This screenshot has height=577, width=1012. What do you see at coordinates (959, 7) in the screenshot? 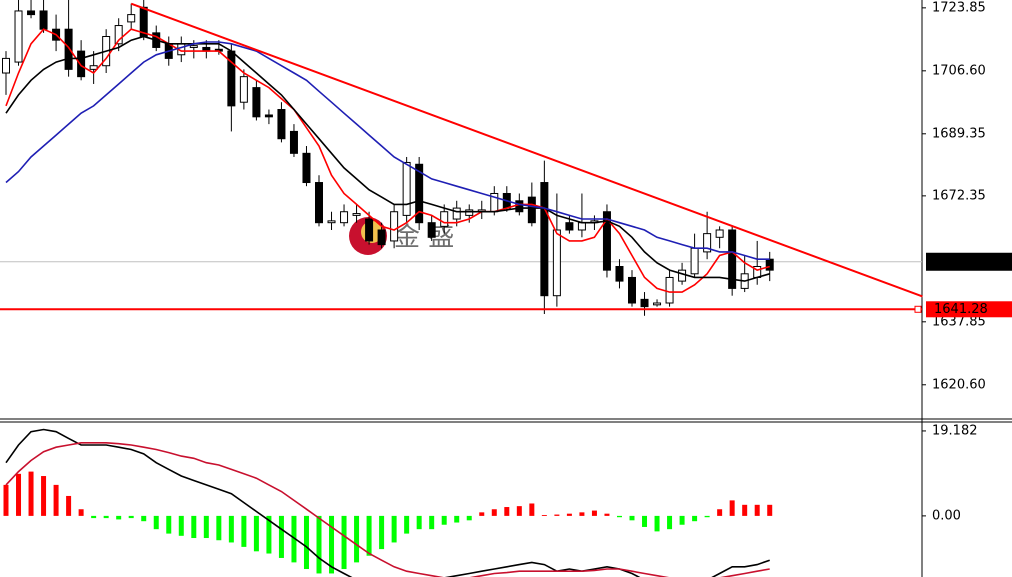
I see `y-tick-label: 1723.85` at bounding box center [959, 7].